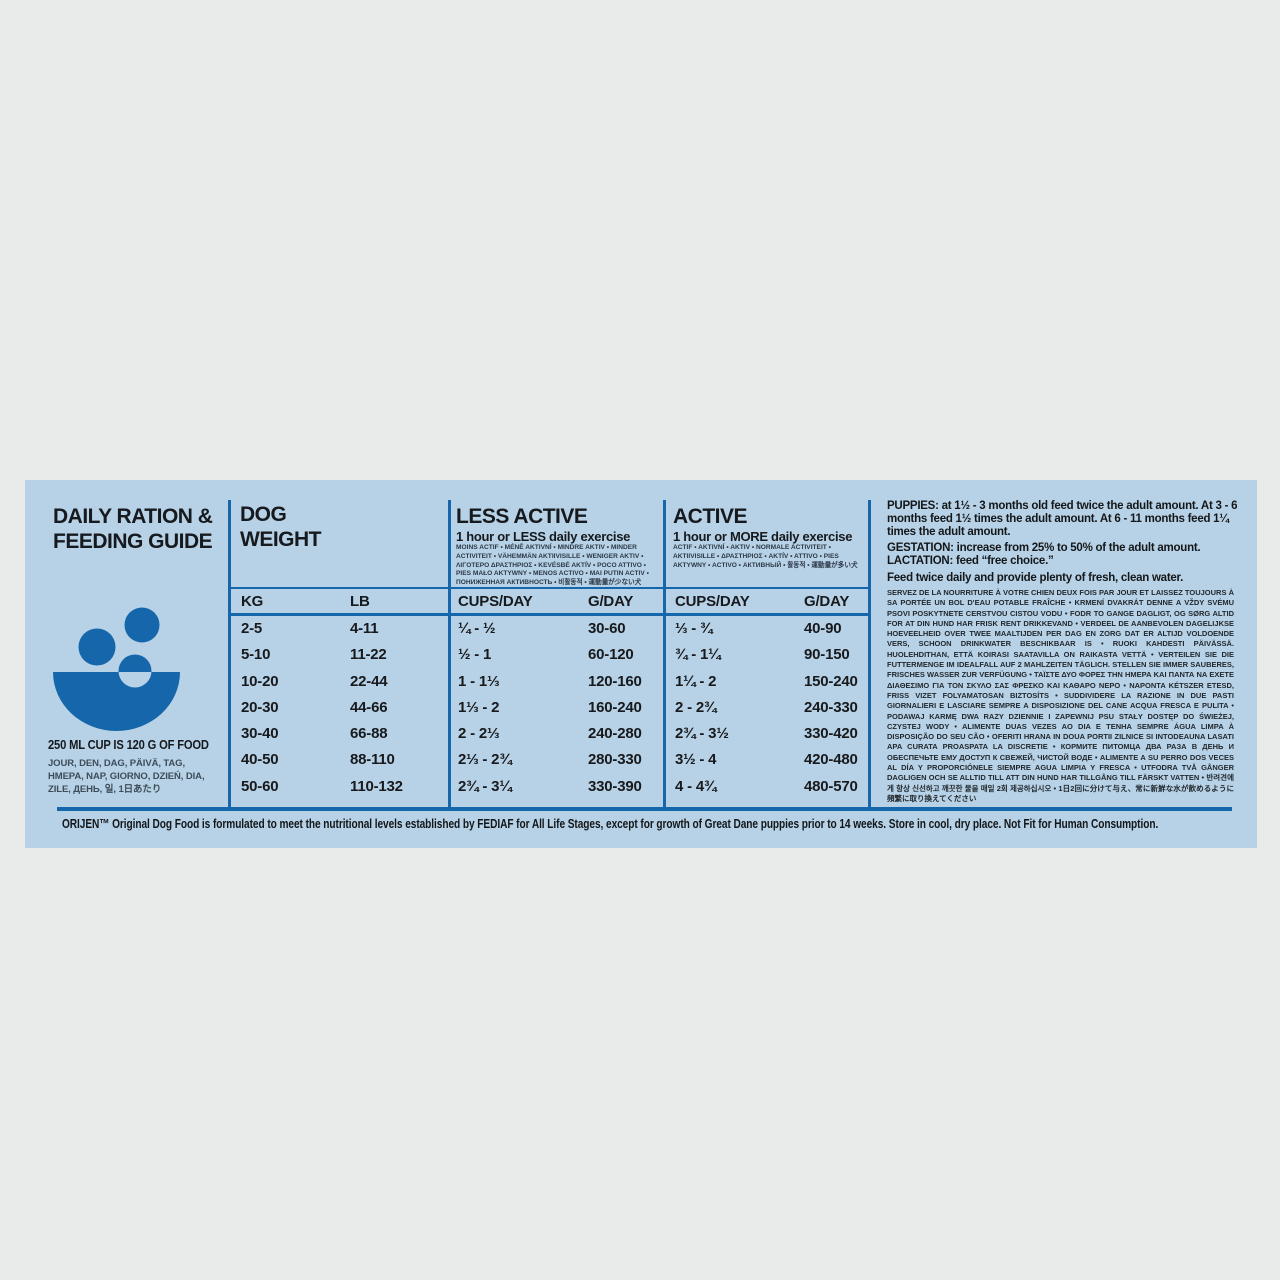 The width and height of the screenshot is (1280, 1280). What do you see at coordinates (615, 760) in the screenshot?
I see `g-cell: 280-330` at bounding box center [615, 760].